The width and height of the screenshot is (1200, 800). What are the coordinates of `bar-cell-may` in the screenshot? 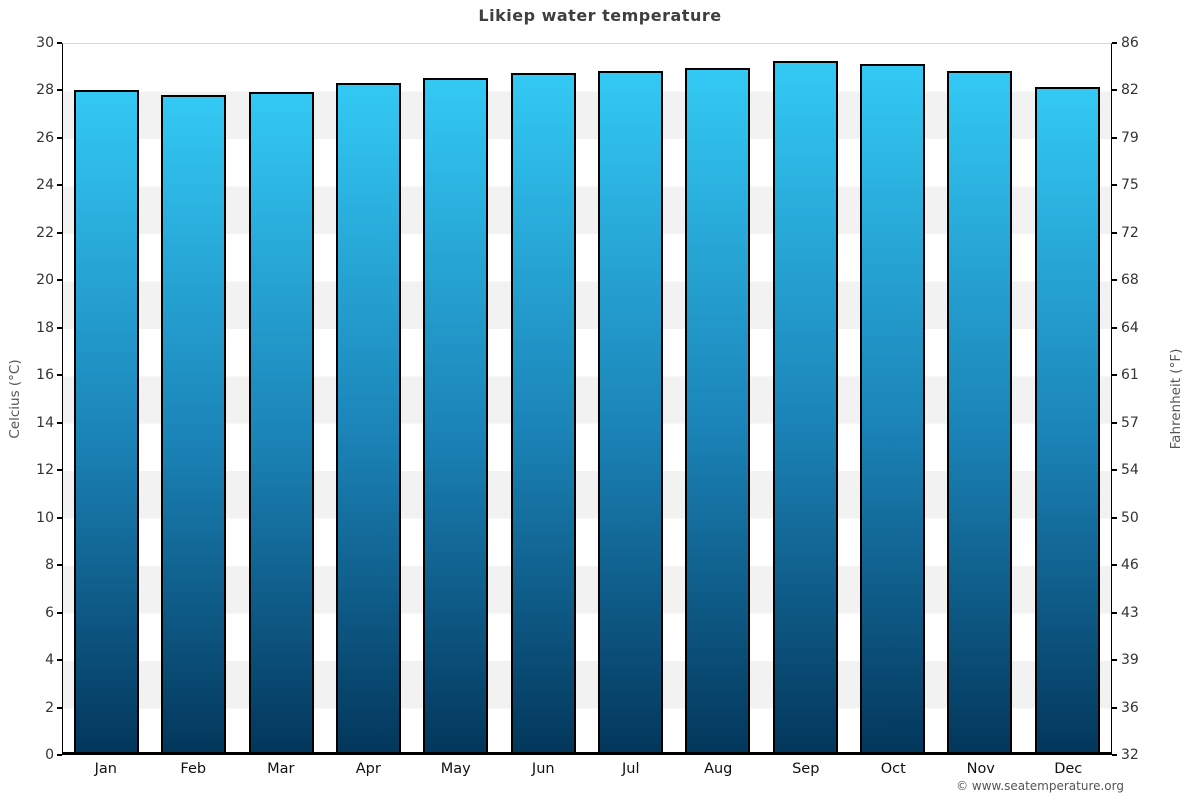 It's located at (455, 398).